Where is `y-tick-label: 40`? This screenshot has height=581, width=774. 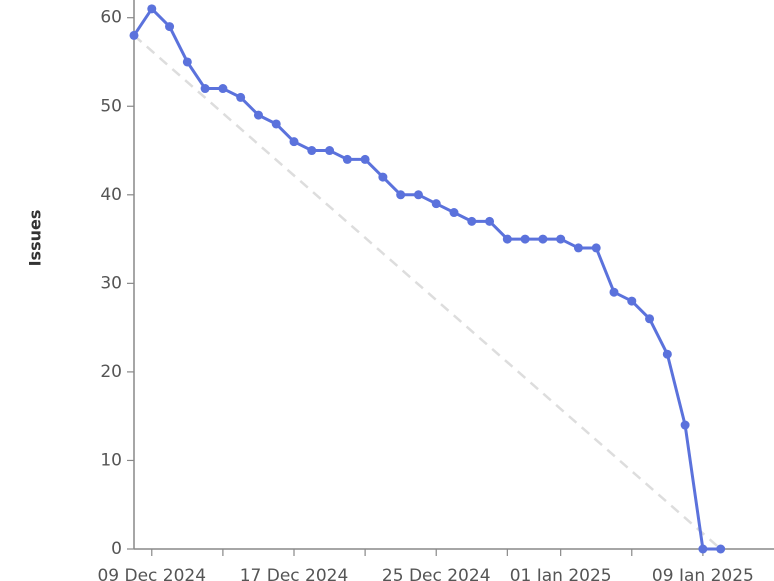
y-tick-label: 40 is located at coordinates (111, 195).